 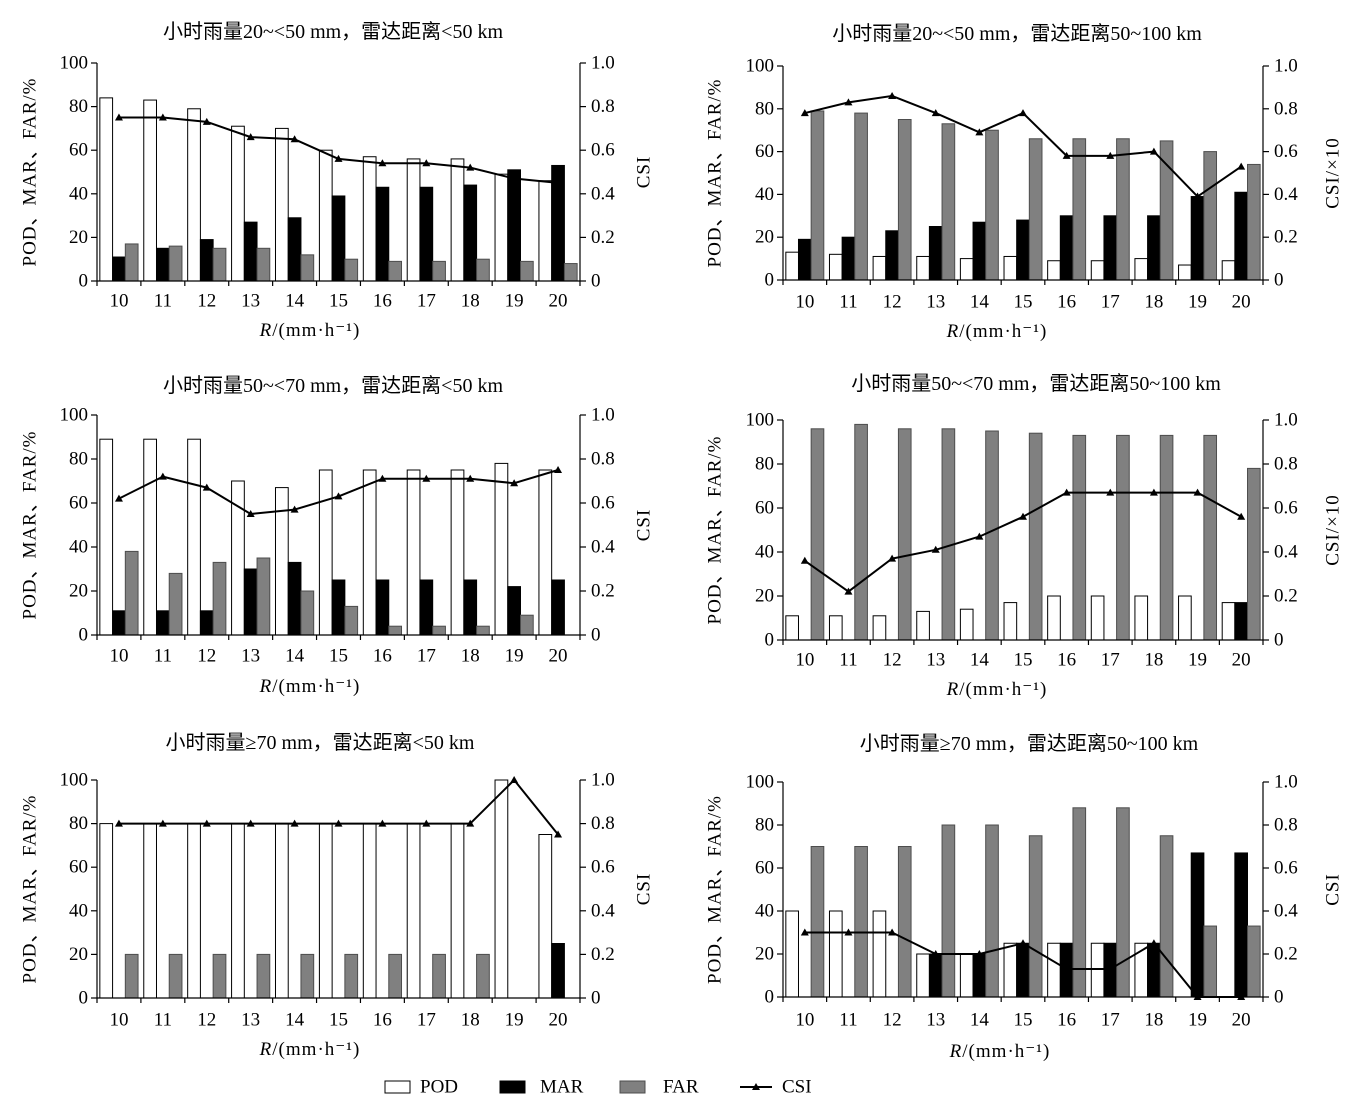 I want to click on bar-group, so click(x=1023, y=902).